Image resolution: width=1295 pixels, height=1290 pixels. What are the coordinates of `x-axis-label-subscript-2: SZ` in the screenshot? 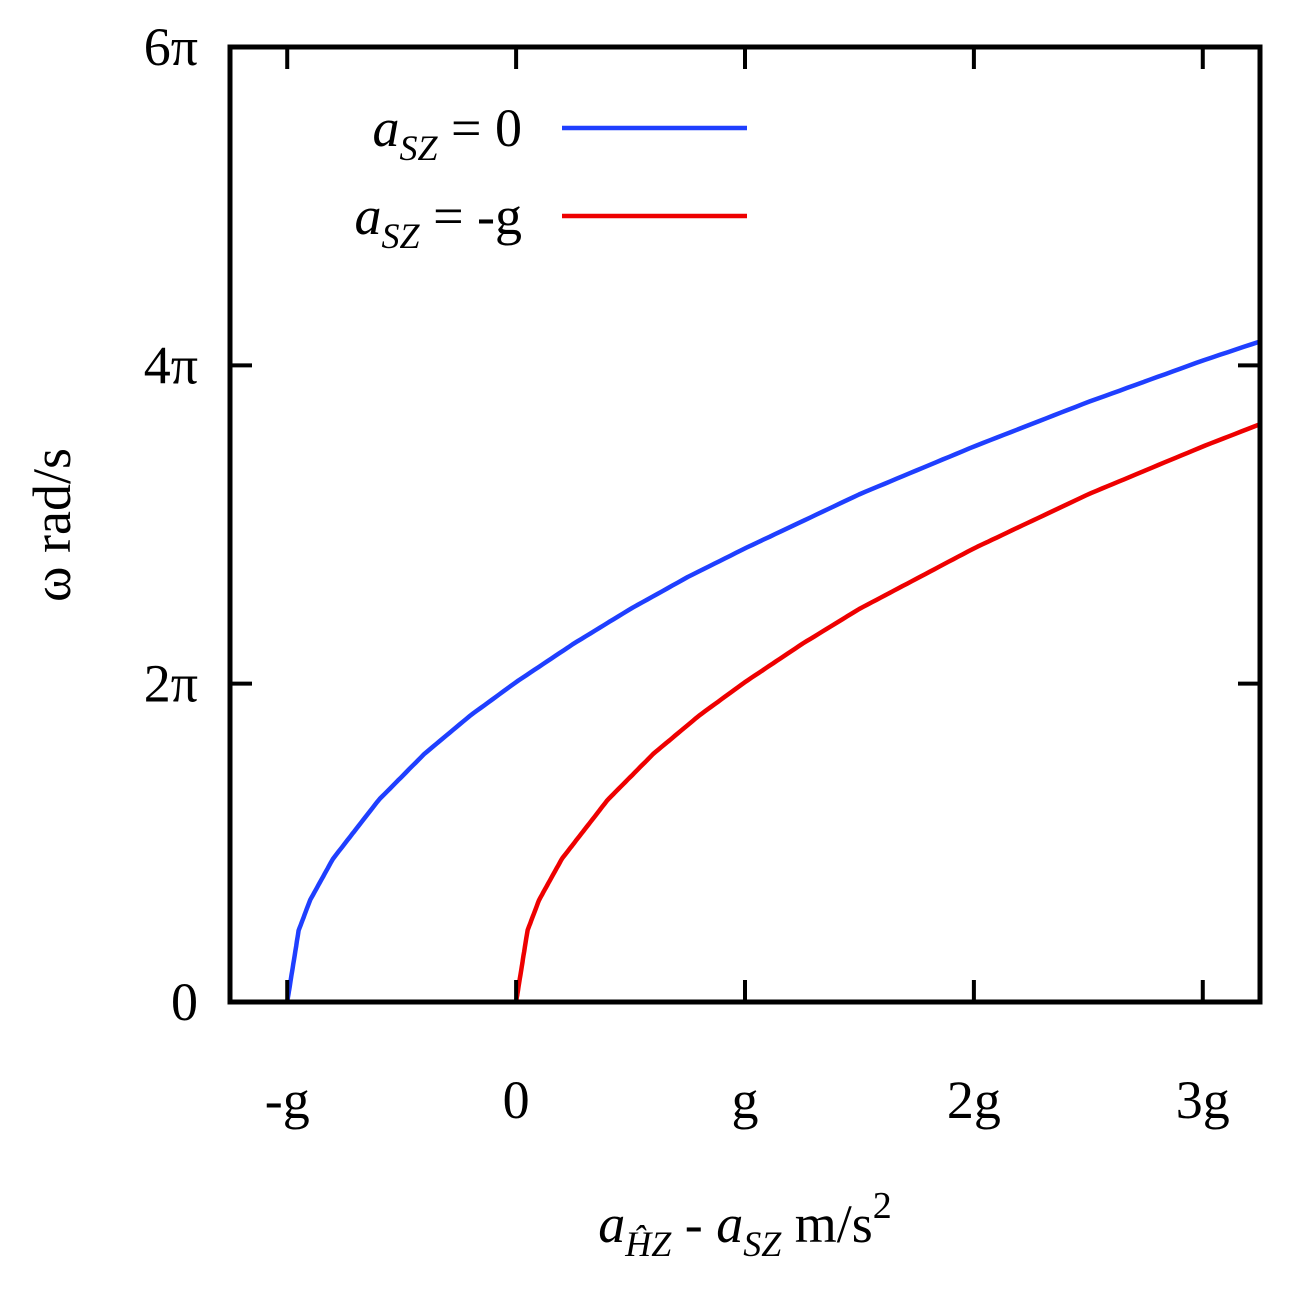 It's located at (762, 1244).